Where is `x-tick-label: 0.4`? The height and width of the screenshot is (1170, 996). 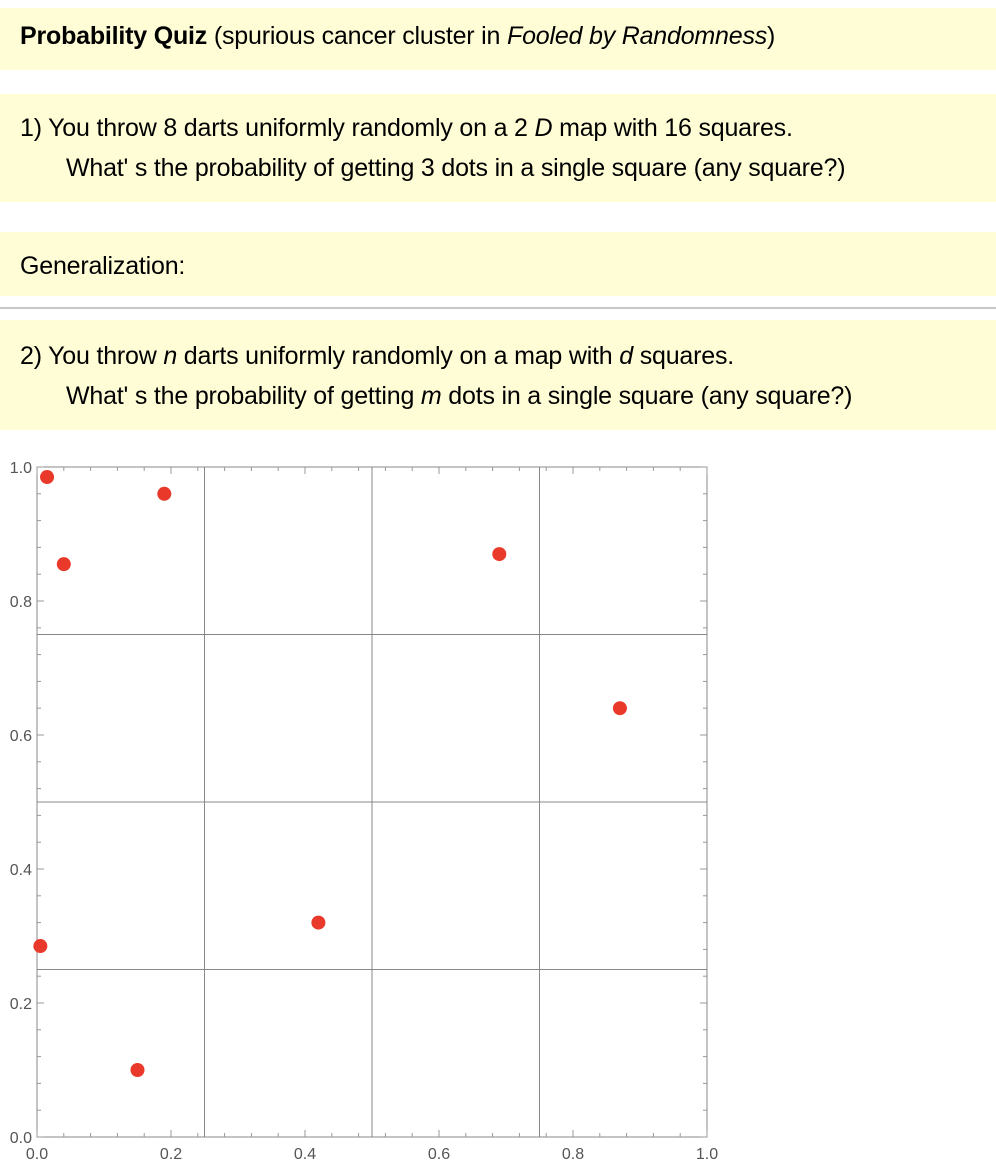 x-tick-label: 0.4 is located at coordinates (305, 1154).